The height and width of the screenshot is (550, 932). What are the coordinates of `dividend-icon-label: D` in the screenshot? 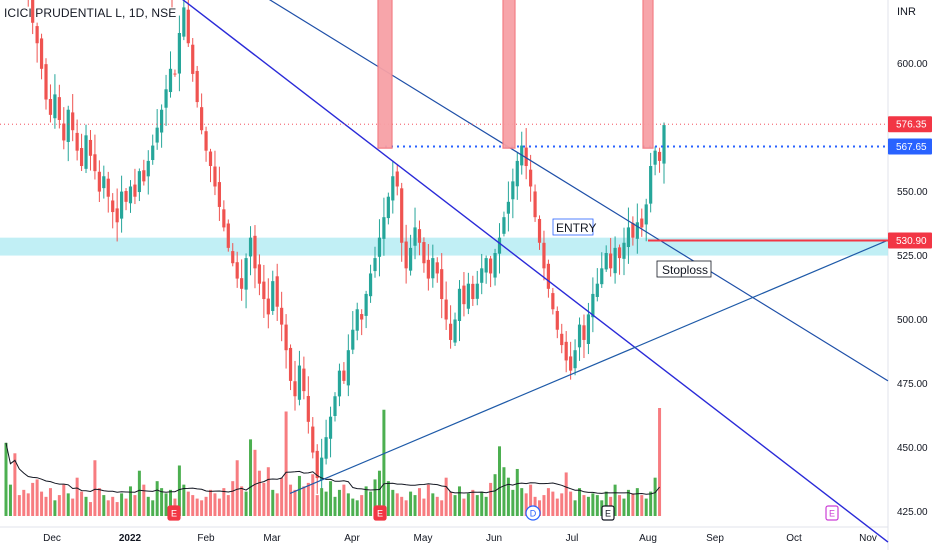 It's located at (533, 514).